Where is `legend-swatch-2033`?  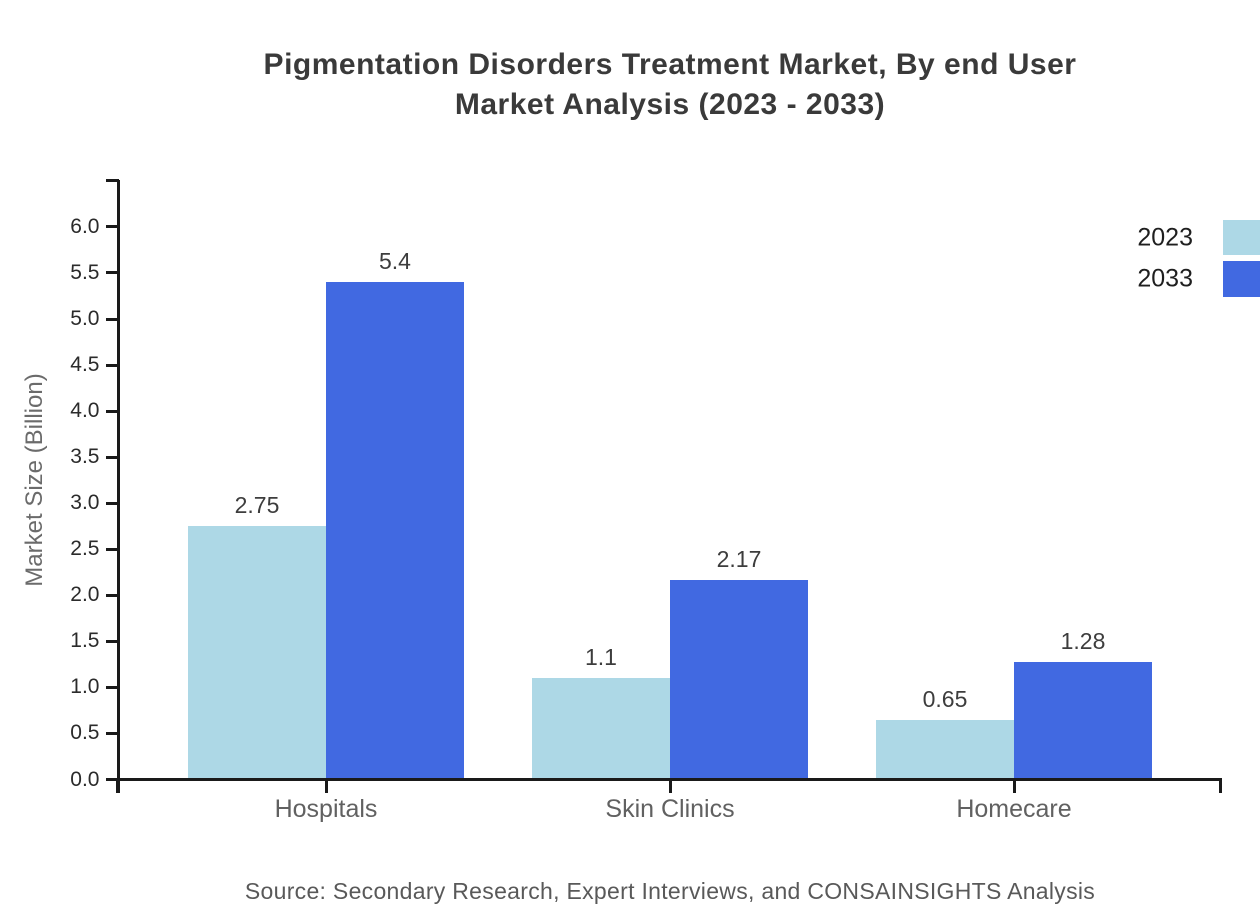 legend-swatch-2033 is located at coordinates (1241, 279).